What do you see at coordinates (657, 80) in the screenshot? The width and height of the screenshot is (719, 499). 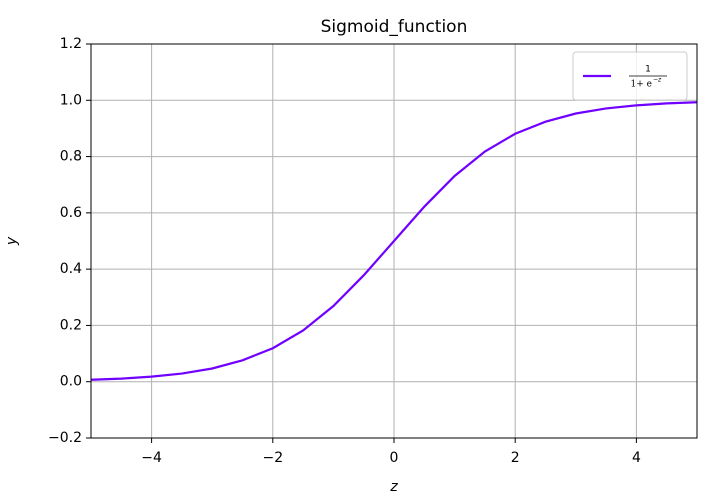 I see `legend-exponent: −z` at bounding box center [657, 80].